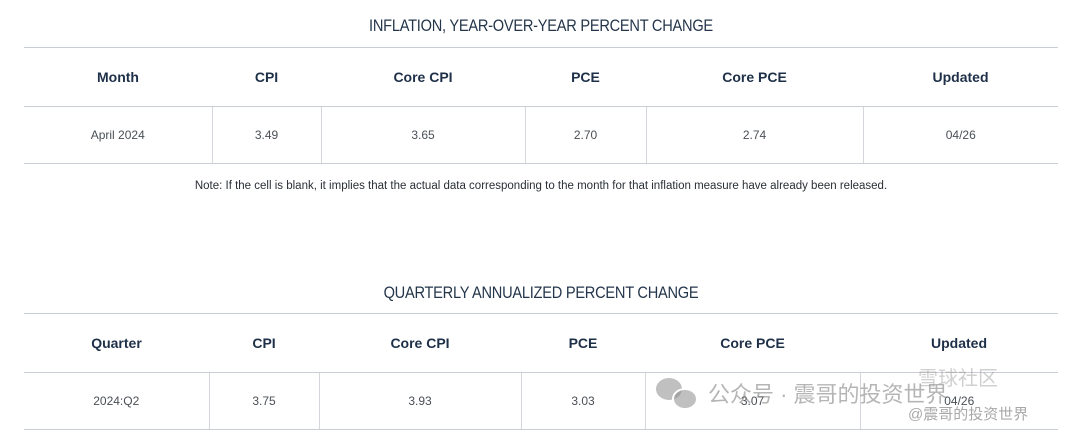 The height and width of the screenshot is (439, 1080). What do you see at coordinates (267, 135) in the screenshot?
I see `cell-cpi: 3.49` at bounding box center [267, 135].